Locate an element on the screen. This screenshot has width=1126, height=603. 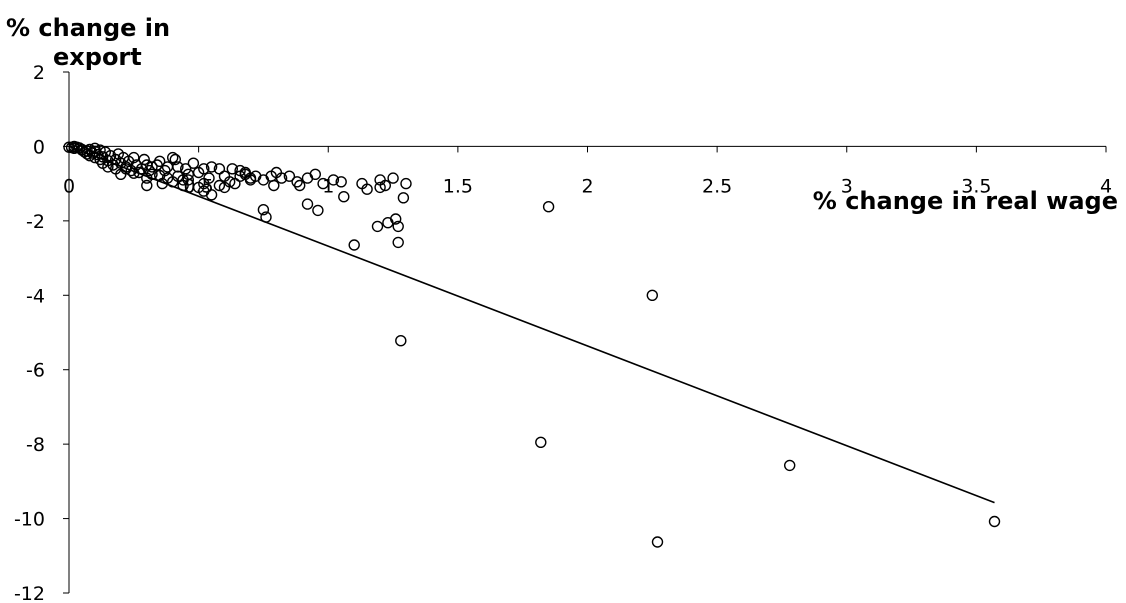
y-axis-title-line1: % change in is located at coordinates (88, 28).